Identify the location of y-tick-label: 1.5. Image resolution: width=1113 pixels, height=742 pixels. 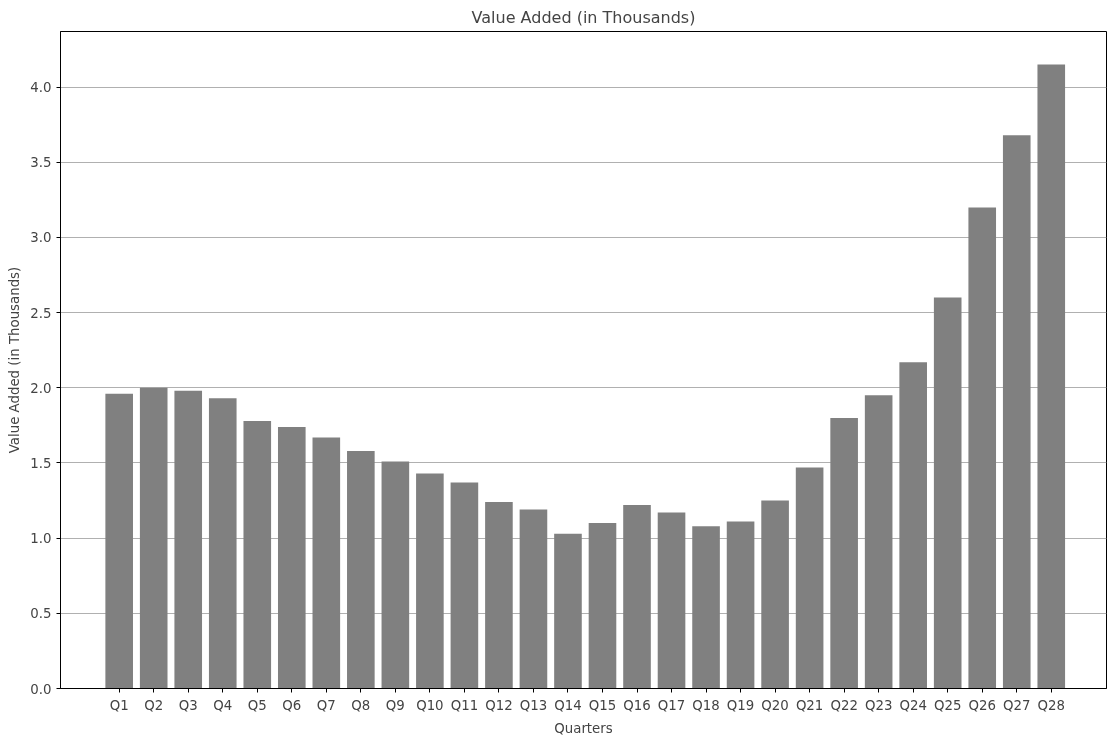
(41, 463).